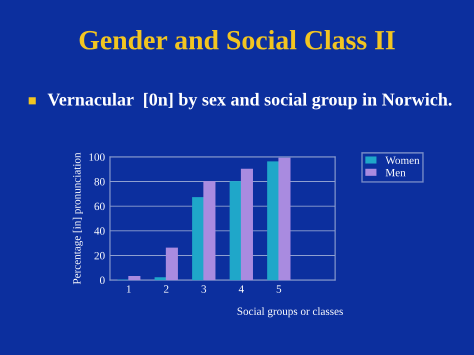  Describe the element at coordinates (250, 101) in the screenshot. I see `chart-subtitle: Vernacular [0n] by sex and social group in Norwich.` at that location.